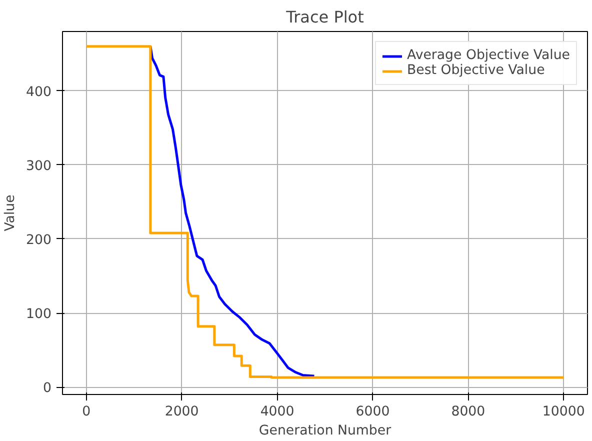 The width and height of the screenshot is (592, 441). I want to click on y-tick-label: 0, so click(47, 388).